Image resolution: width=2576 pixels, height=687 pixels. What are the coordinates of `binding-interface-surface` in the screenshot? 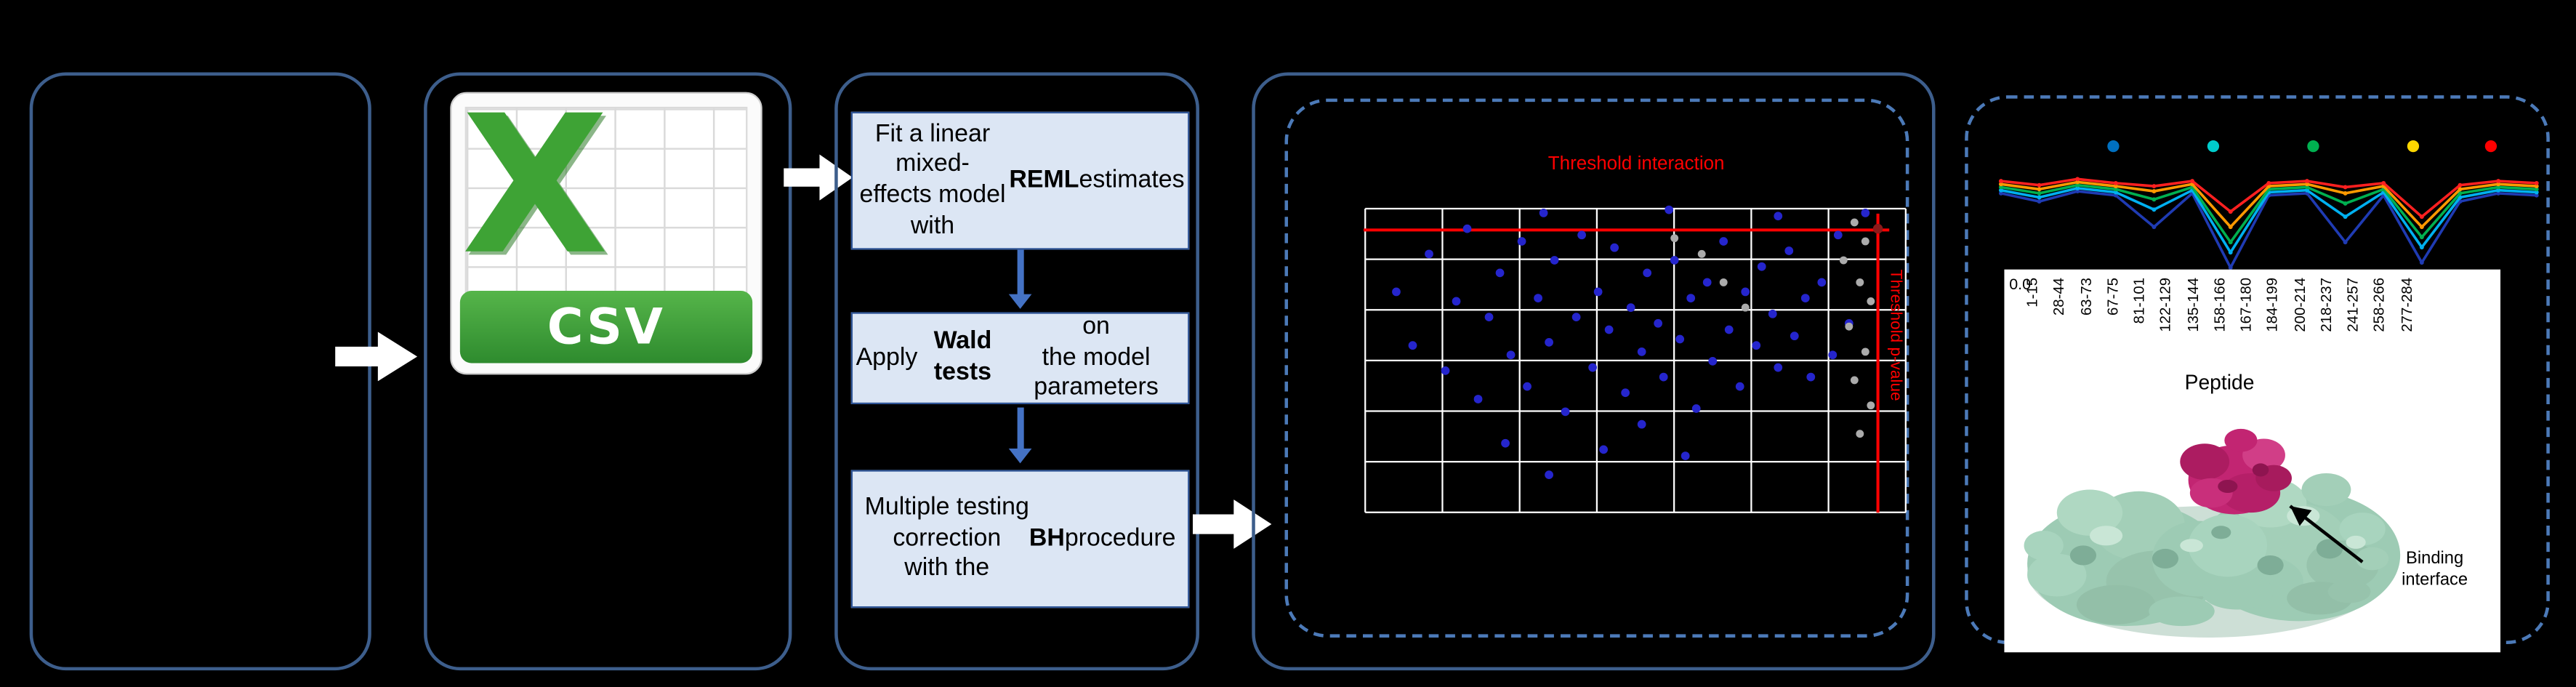 It's located at (2236, 471).